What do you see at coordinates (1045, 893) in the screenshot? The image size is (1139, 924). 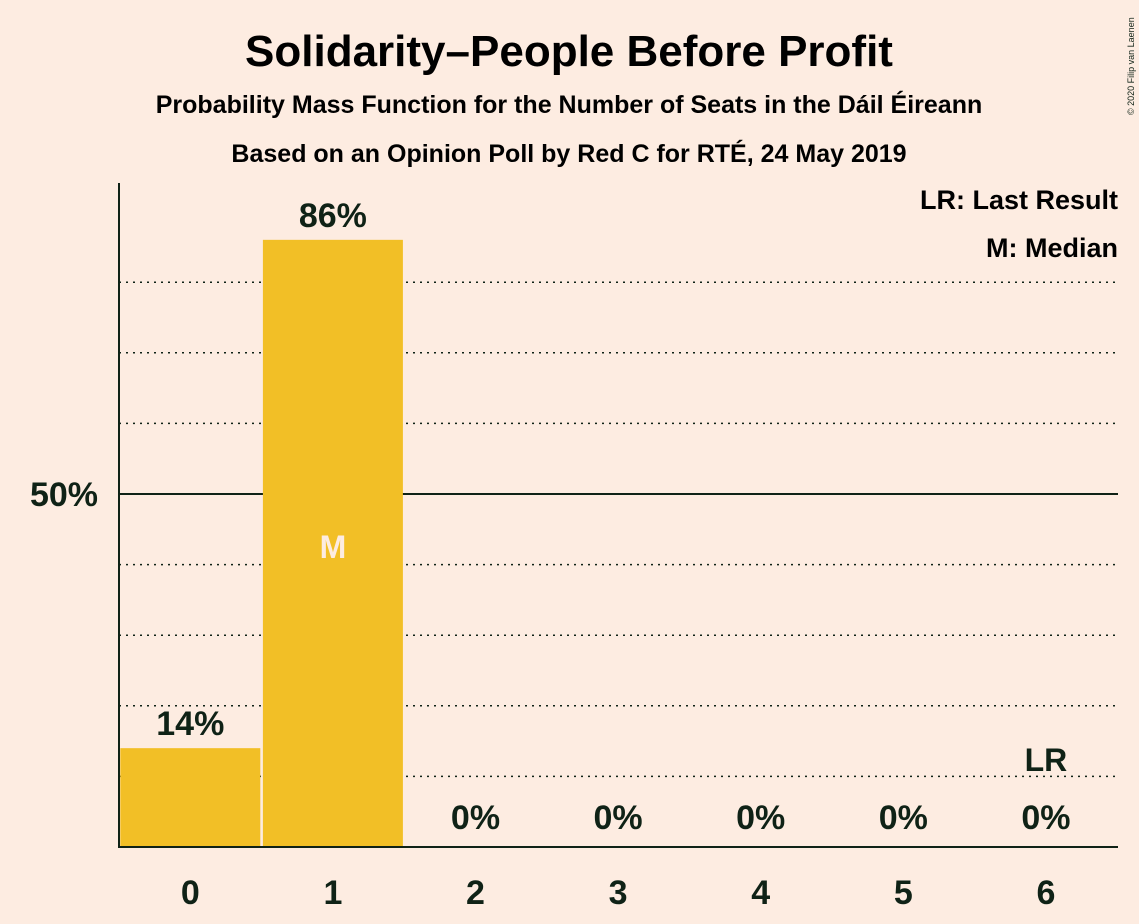 I see `x-tick-label: 6` at bounding box center [1045, 893].